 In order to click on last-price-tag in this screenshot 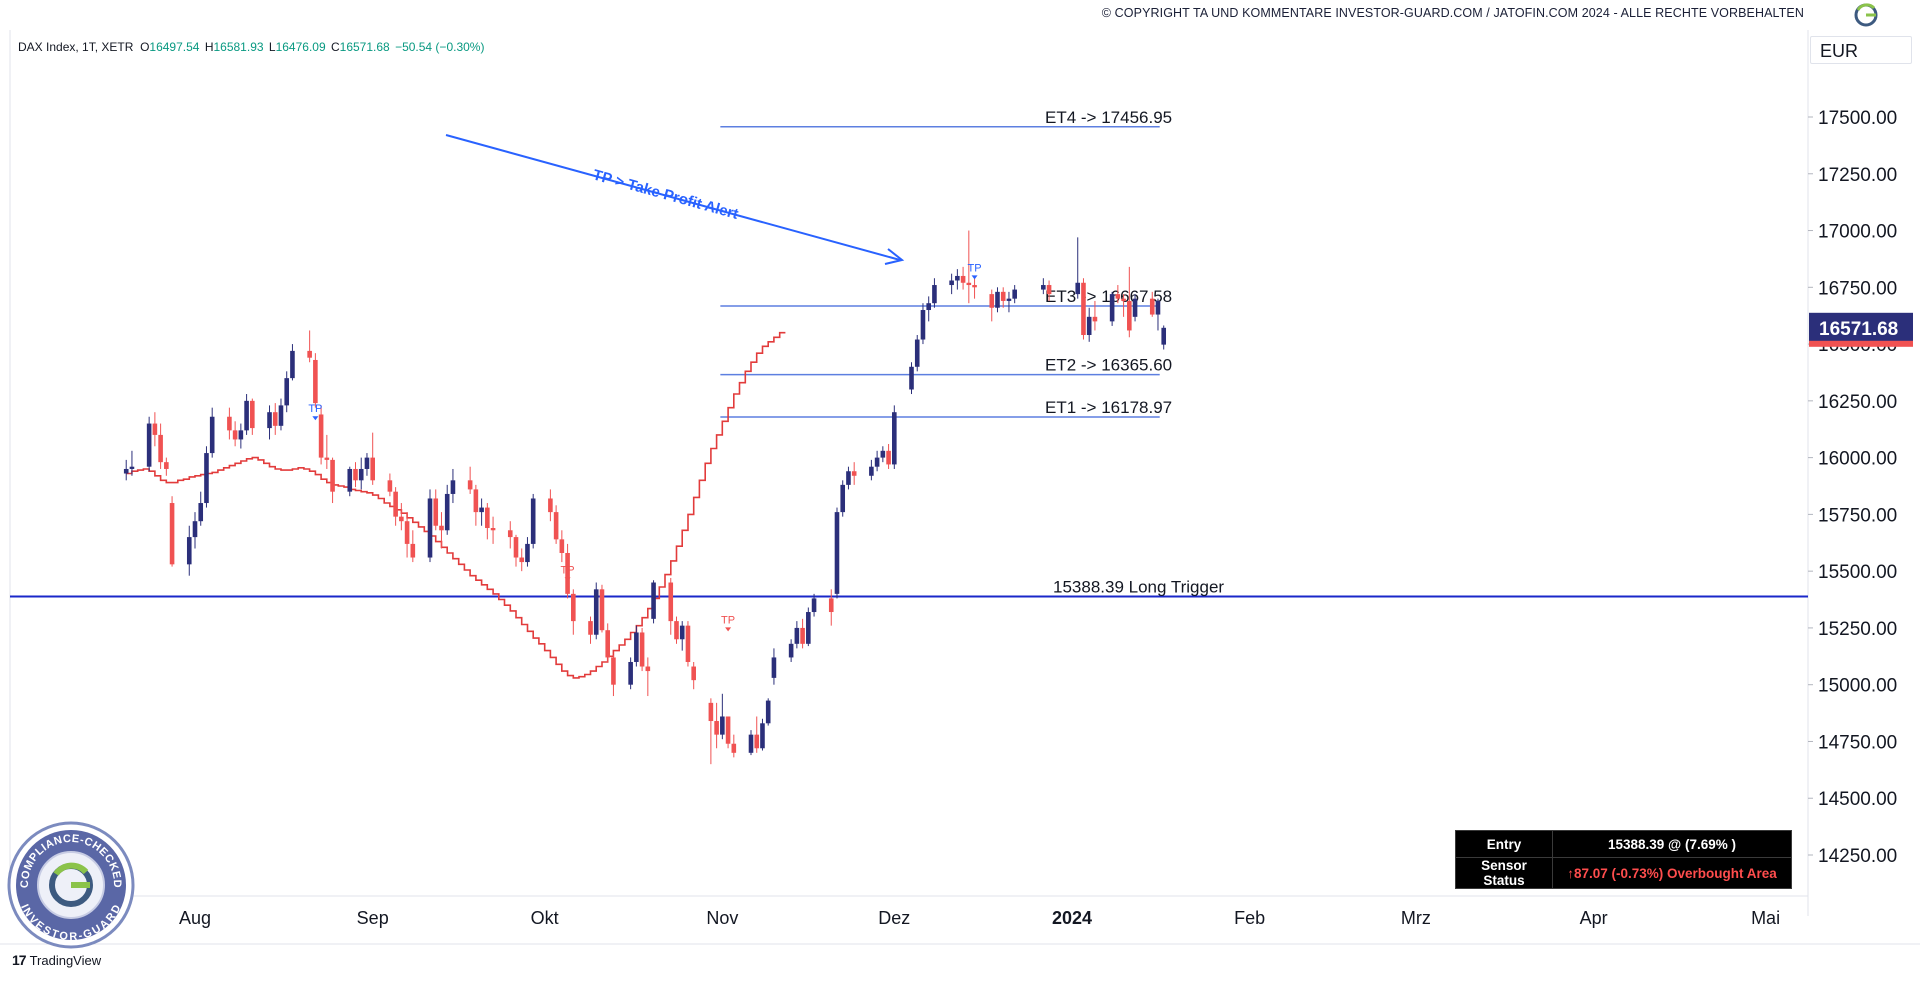, I will do `click(1861, 326)`.